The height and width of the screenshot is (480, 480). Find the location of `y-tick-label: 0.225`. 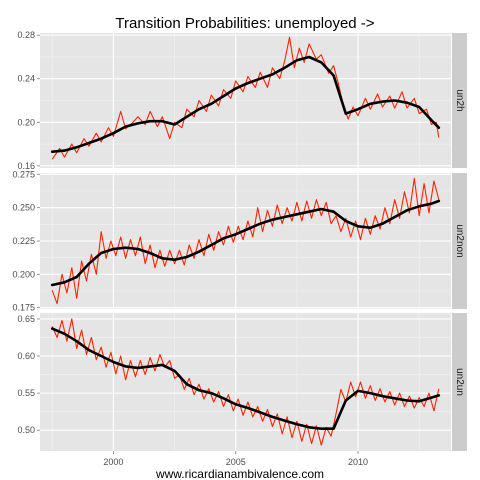

y-tick-label: 0.225 is located at coordinates (23, 241).